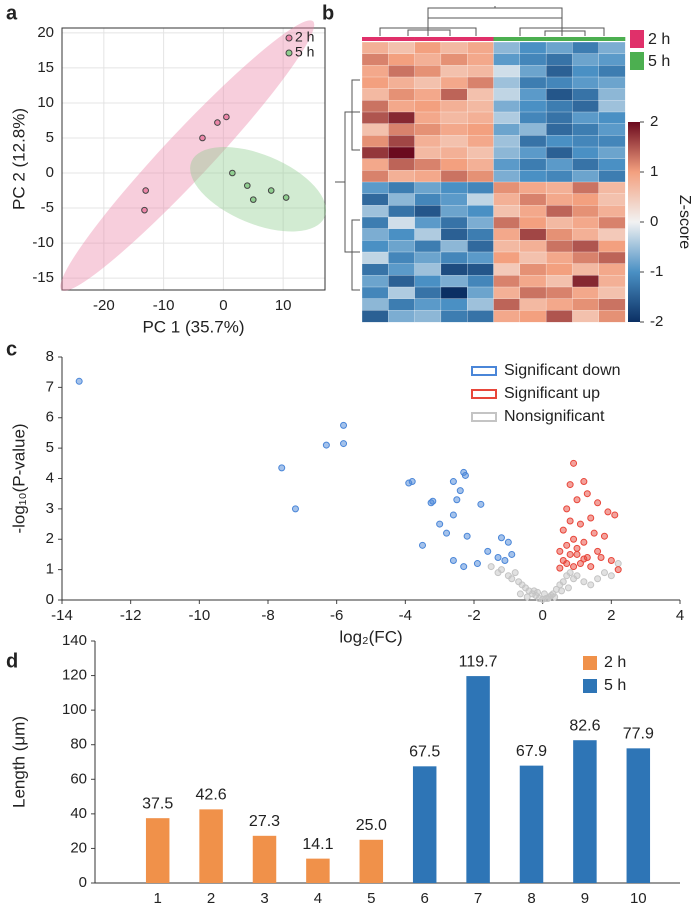 The width and height of the screenshot is (700, 911). I want to click on x-tick-label: 4, so click(680, 615).